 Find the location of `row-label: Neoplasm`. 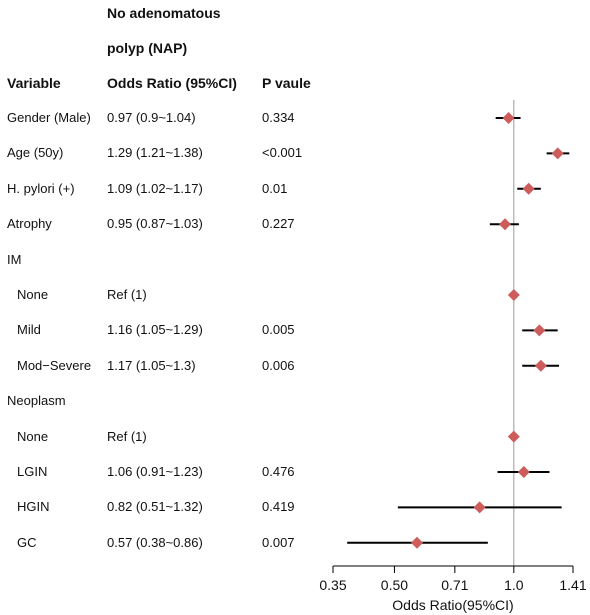

row-label: Neoplasm is located at coordinates (36, 401).